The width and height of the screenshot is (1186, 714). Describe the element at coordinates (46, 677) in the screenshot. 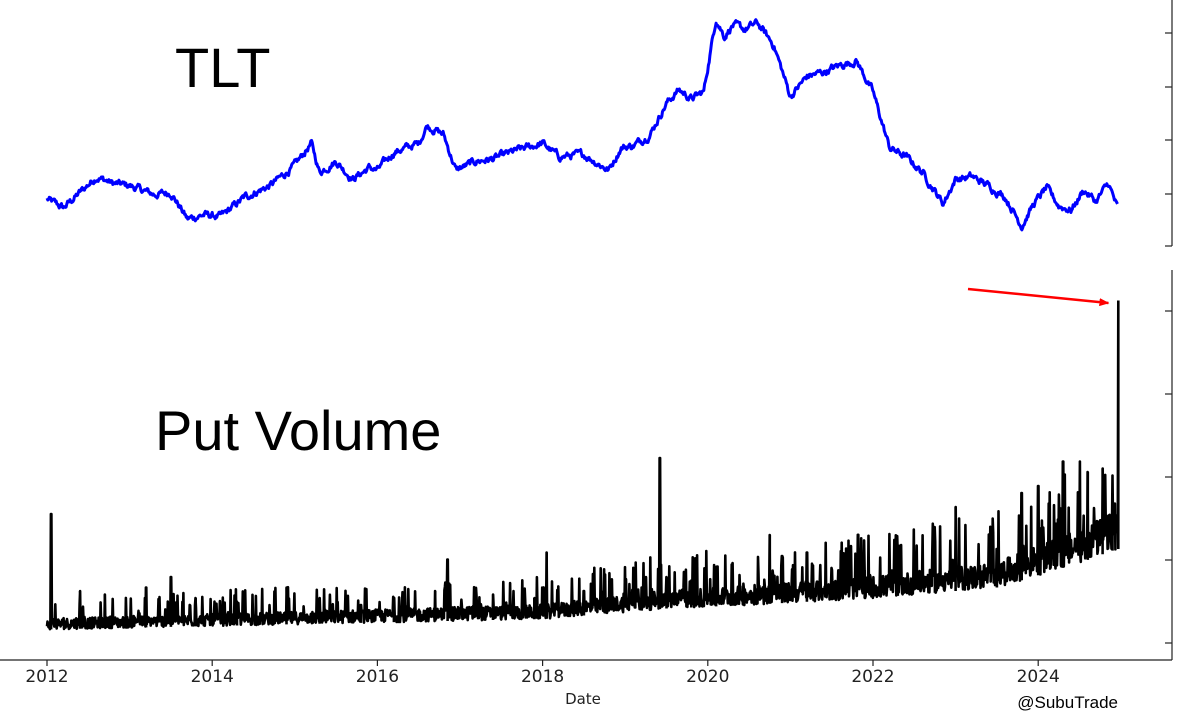

I see `x-tick-label: 2012` at that location.